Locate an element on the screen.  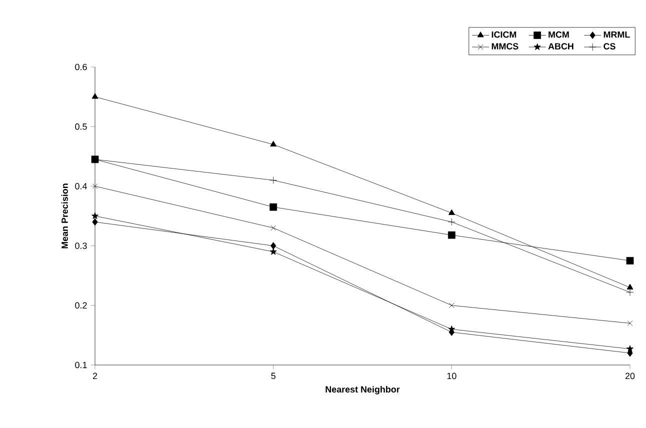
legend-label: CS is located at coordinates (610, 46).